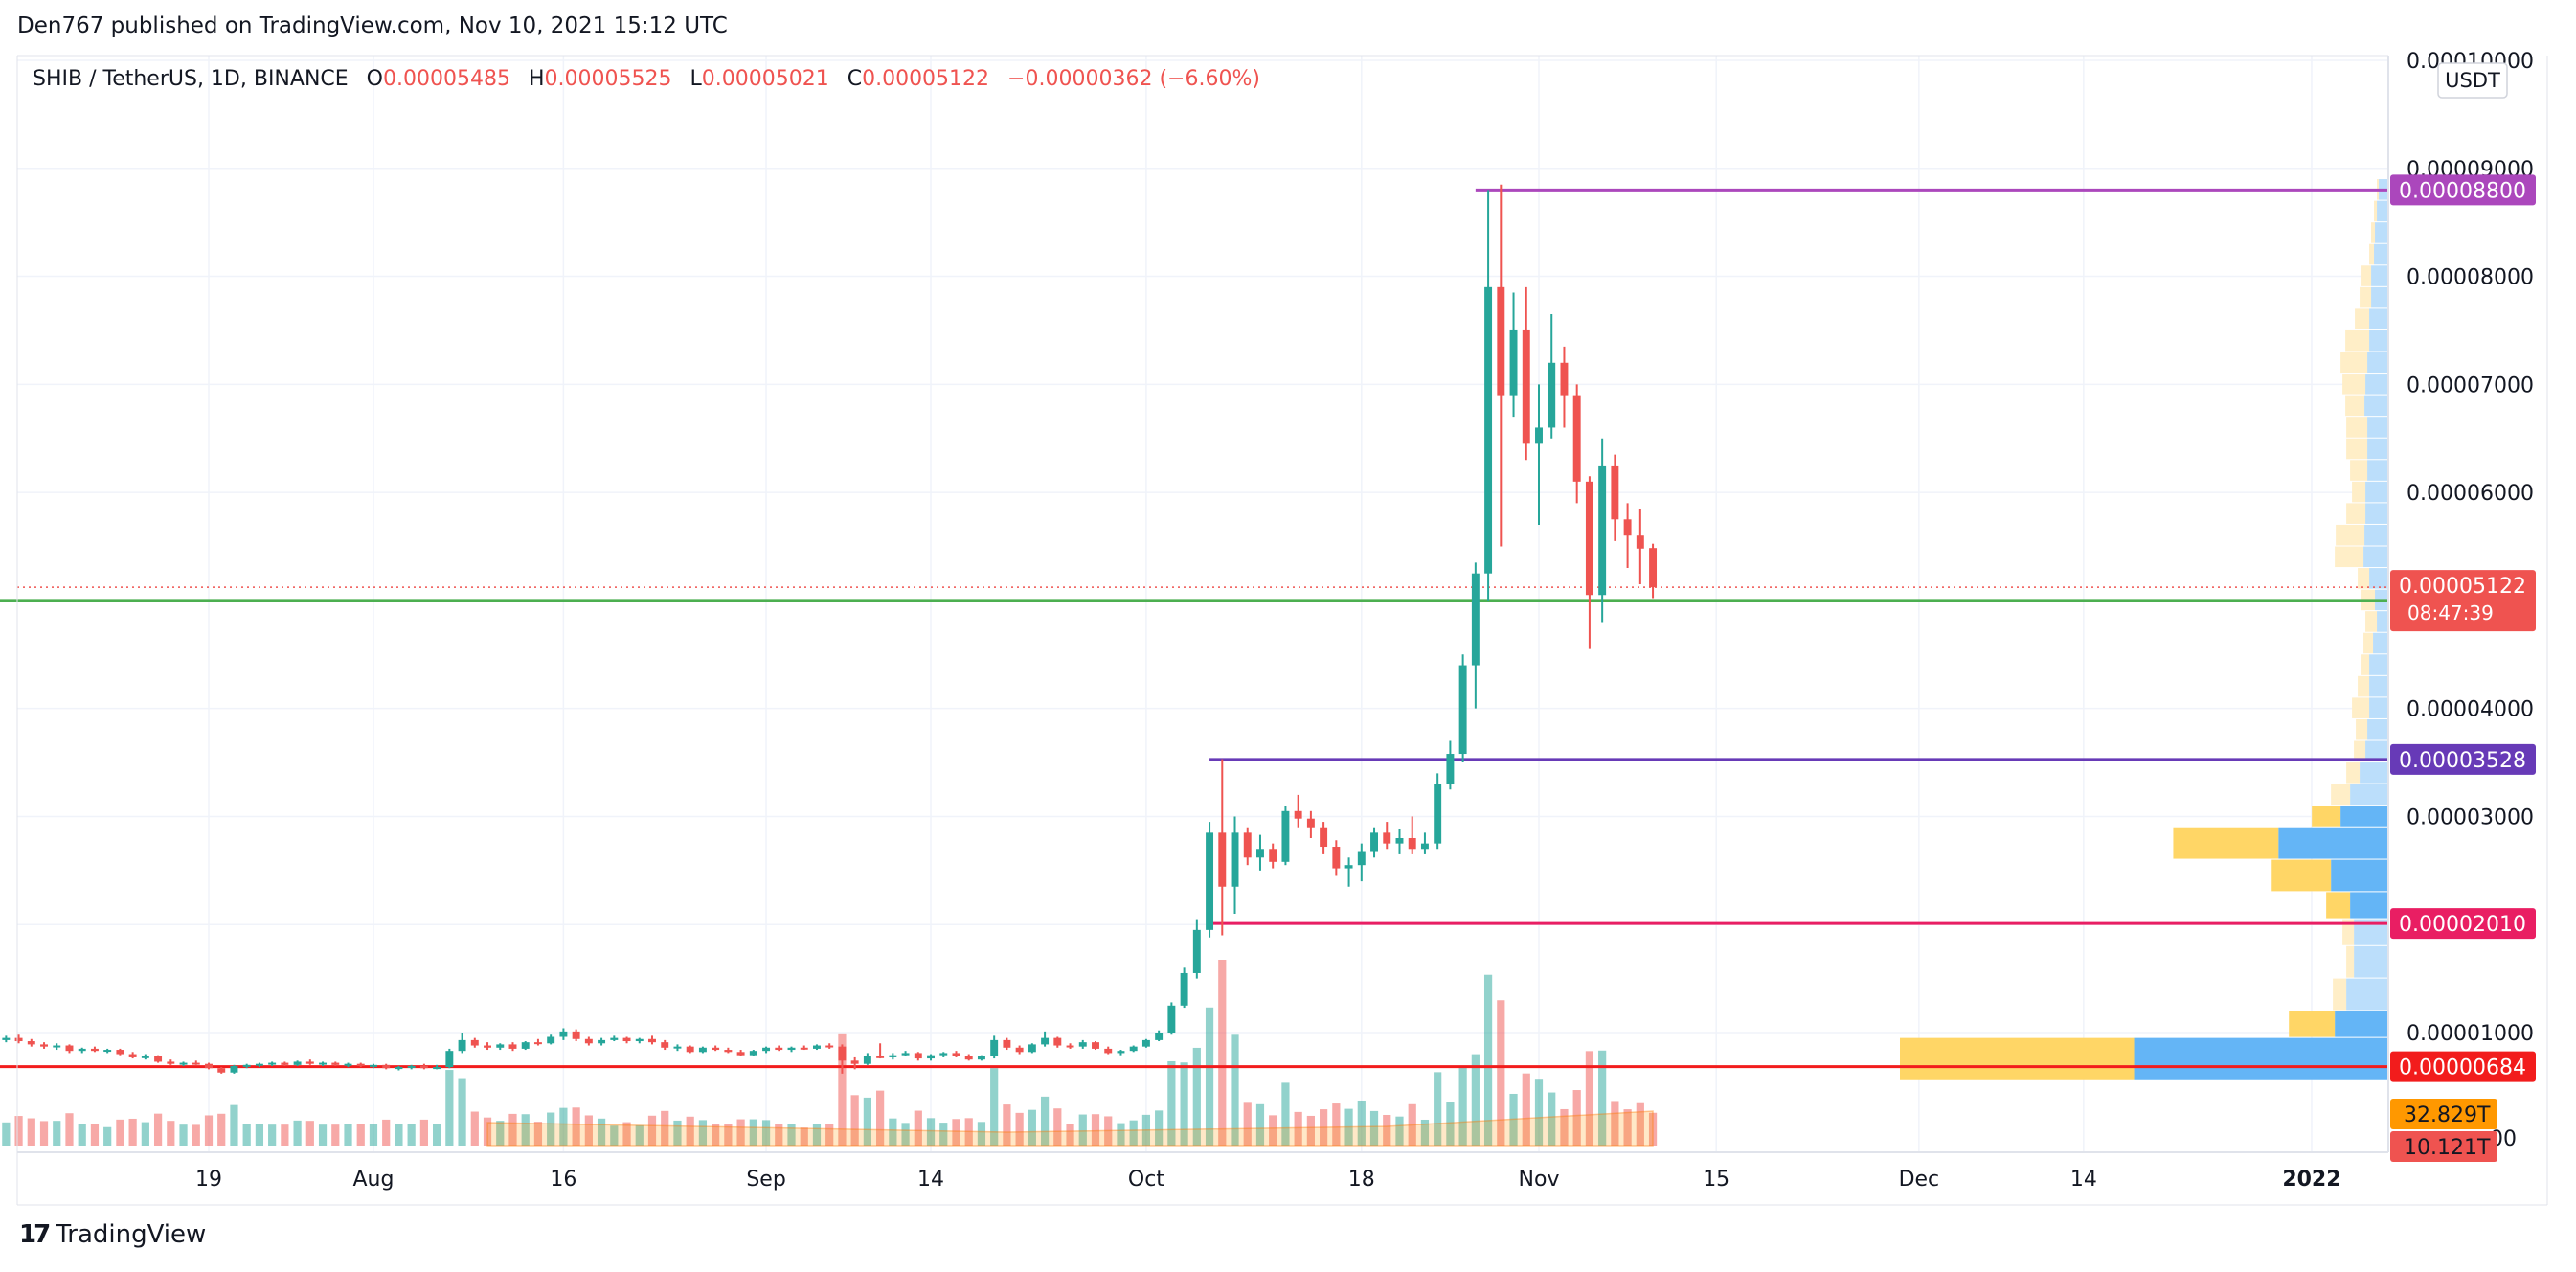  I want to click on volume-range-area, so click(1070, 1129).